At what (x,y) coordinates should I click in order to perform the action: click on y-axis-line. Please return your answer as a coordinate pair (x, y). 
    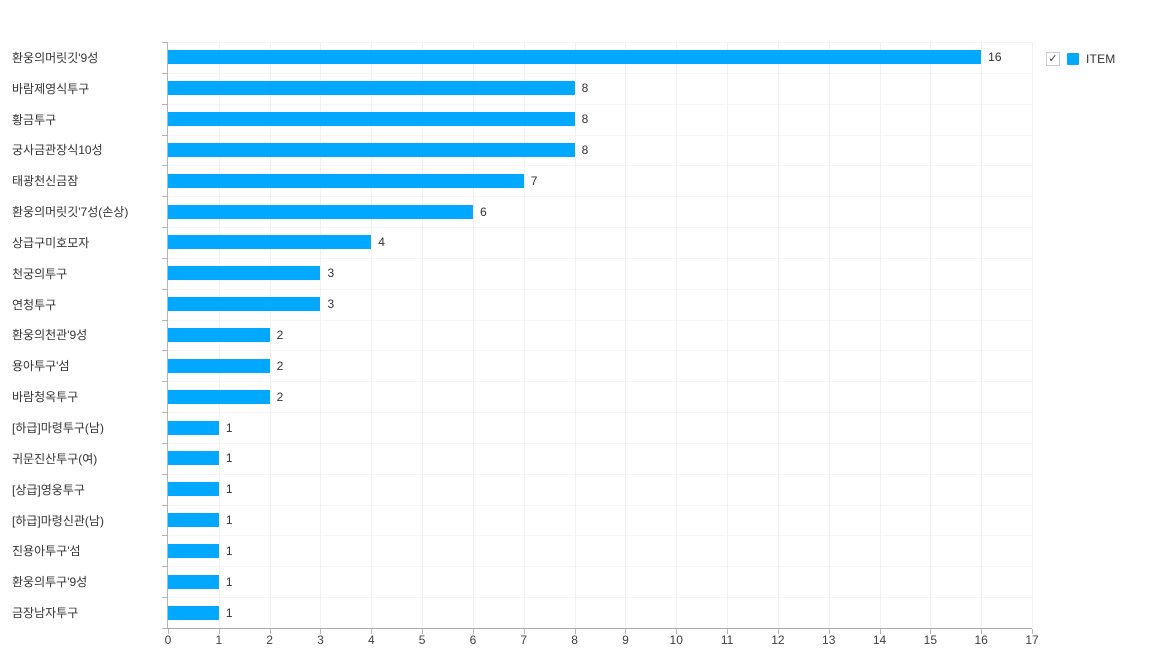
    Looking at the image, I should click on (167, 335).